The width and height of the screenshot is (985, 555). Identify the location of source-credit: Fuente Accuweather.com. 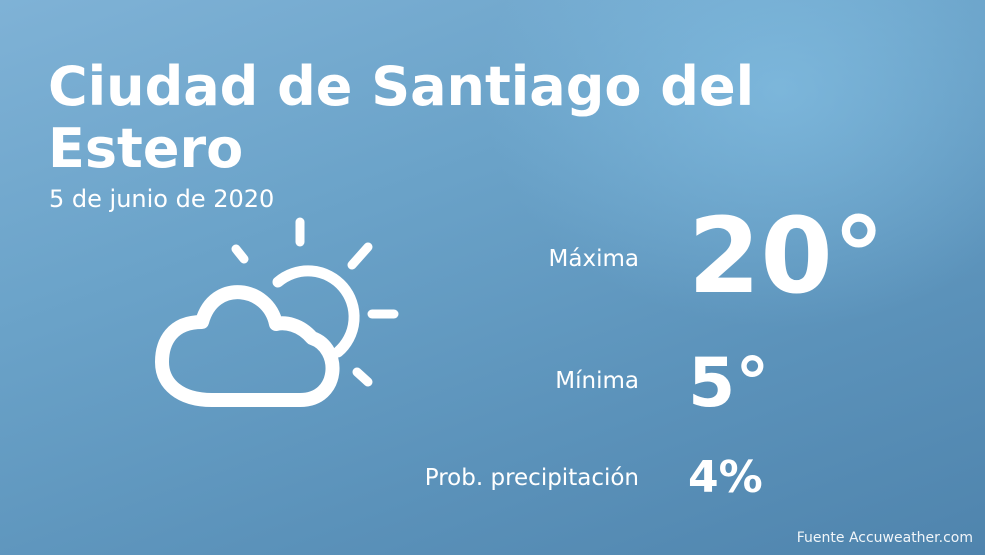
(884, 538).